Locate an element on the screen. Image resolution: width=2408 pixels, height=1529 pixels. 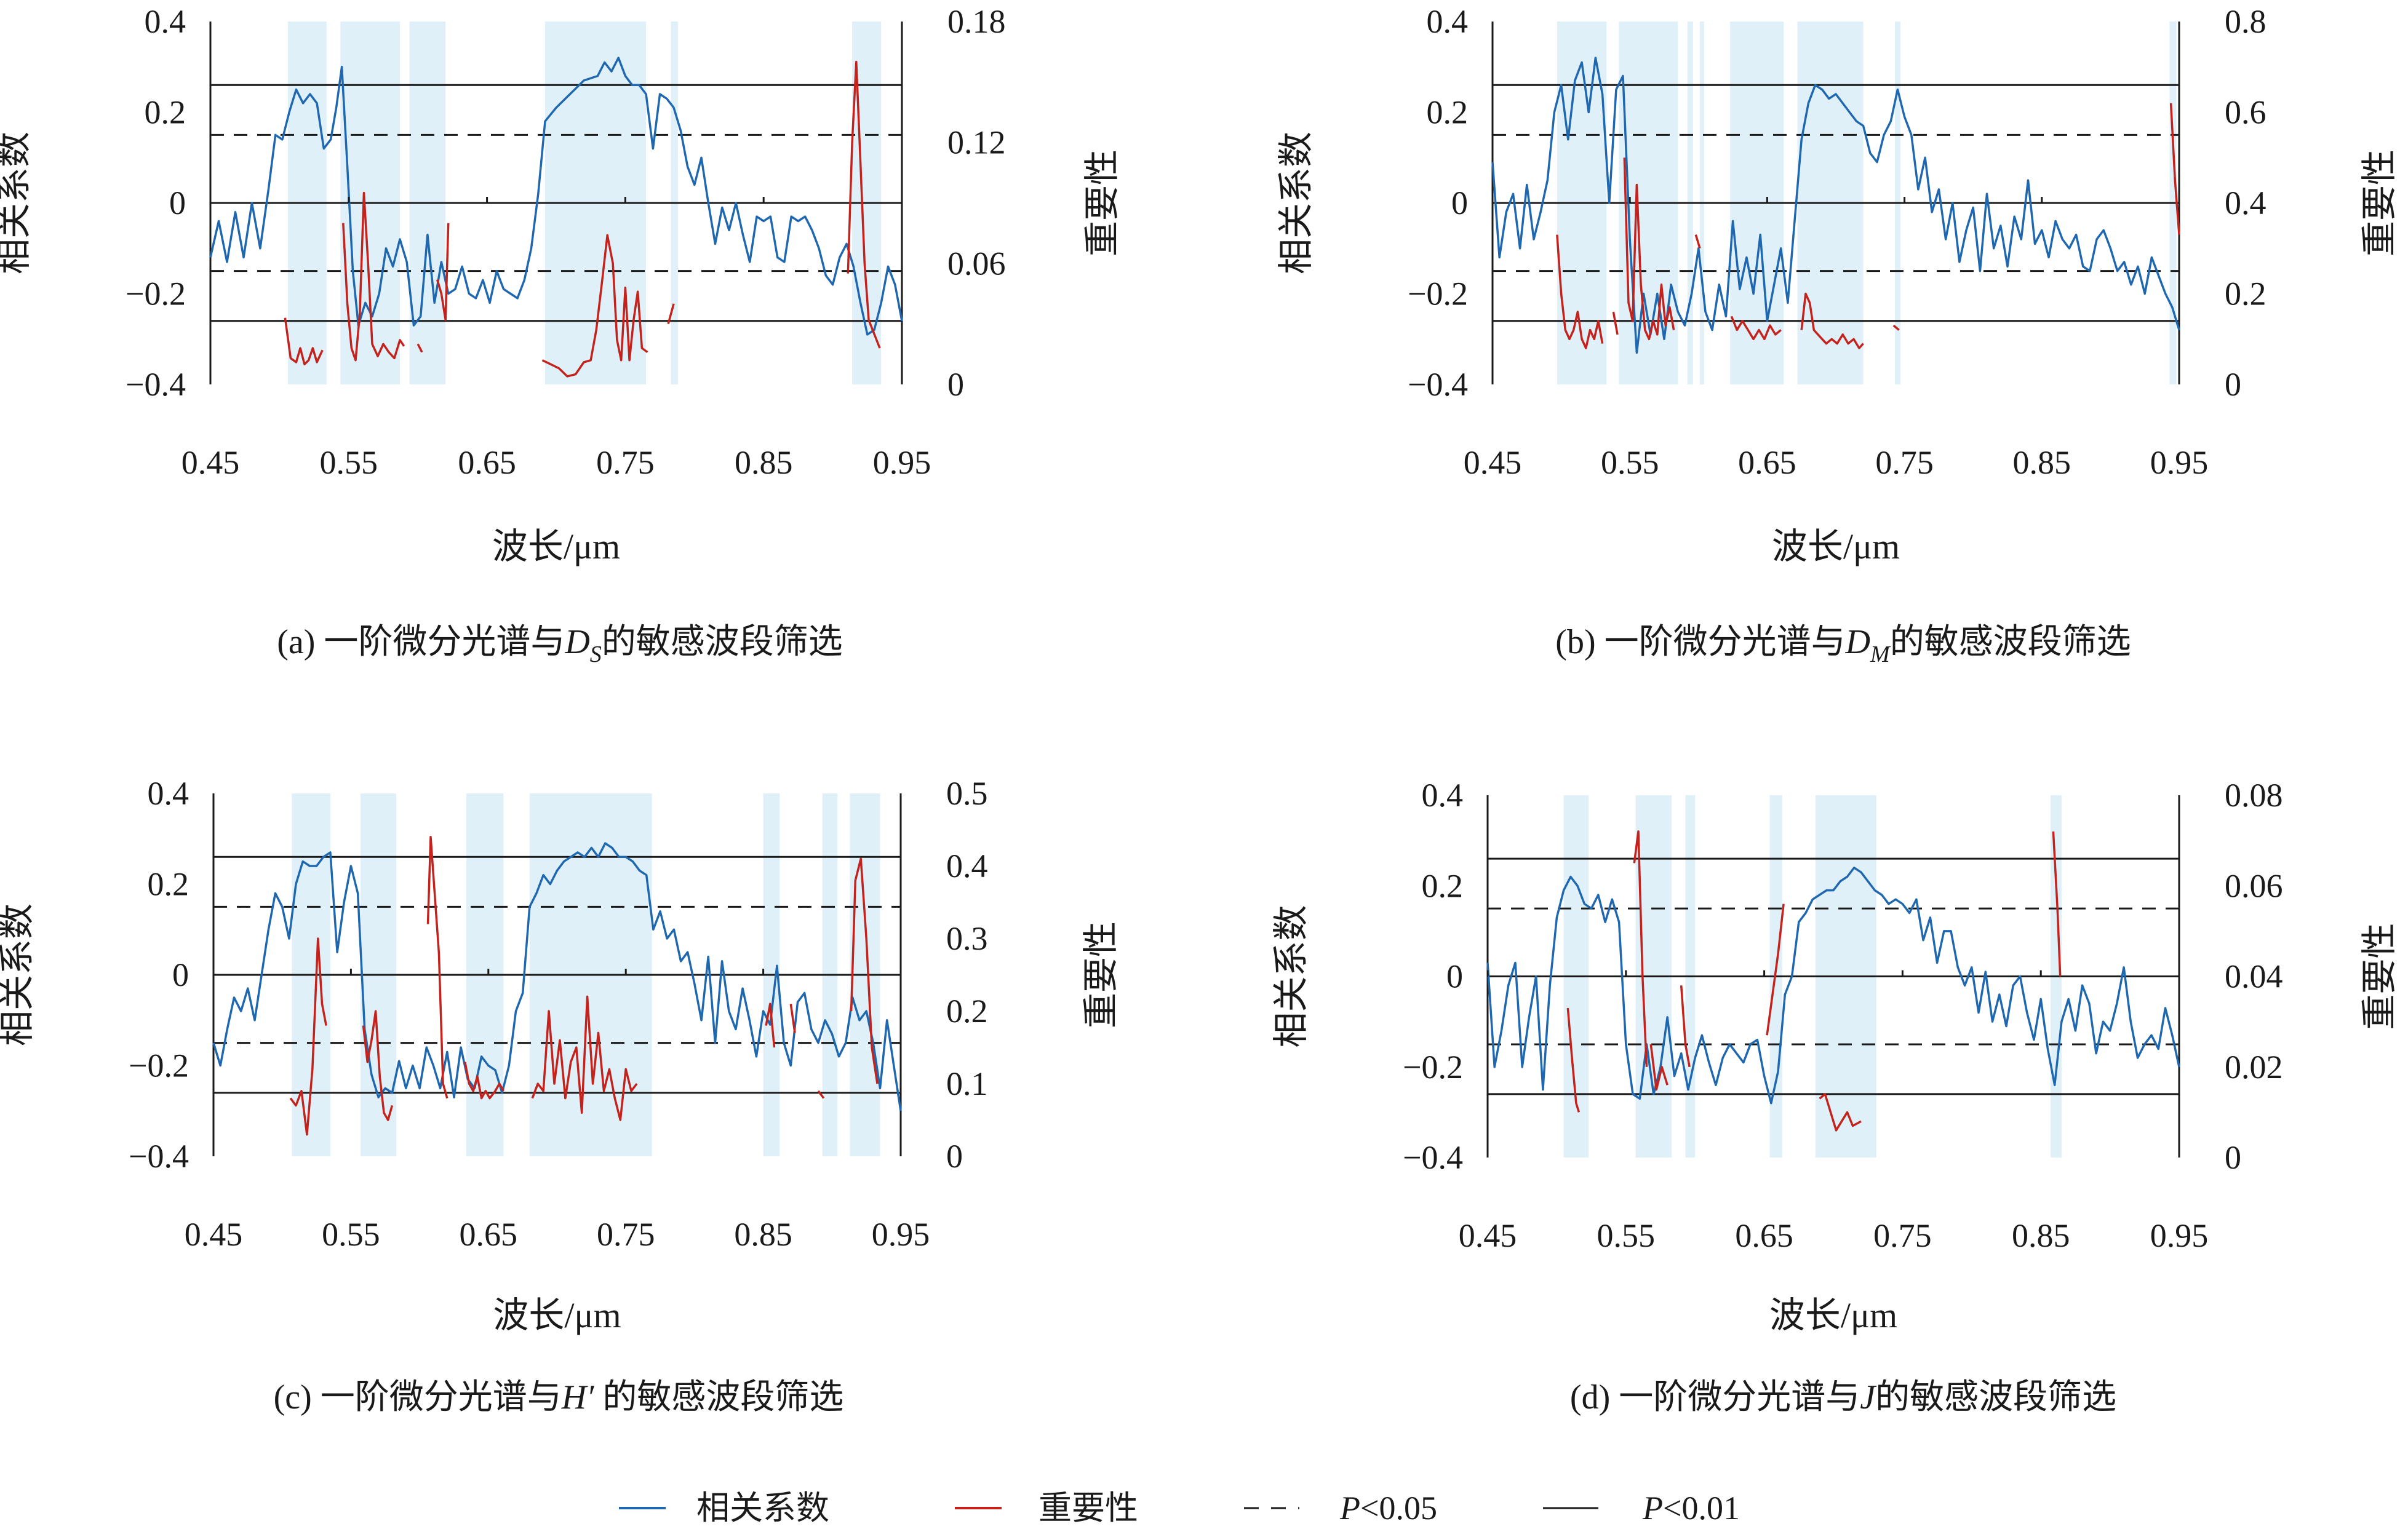
panel-d-y2-tick-label-1: 0.06 is located at coordinates (2254, 885).